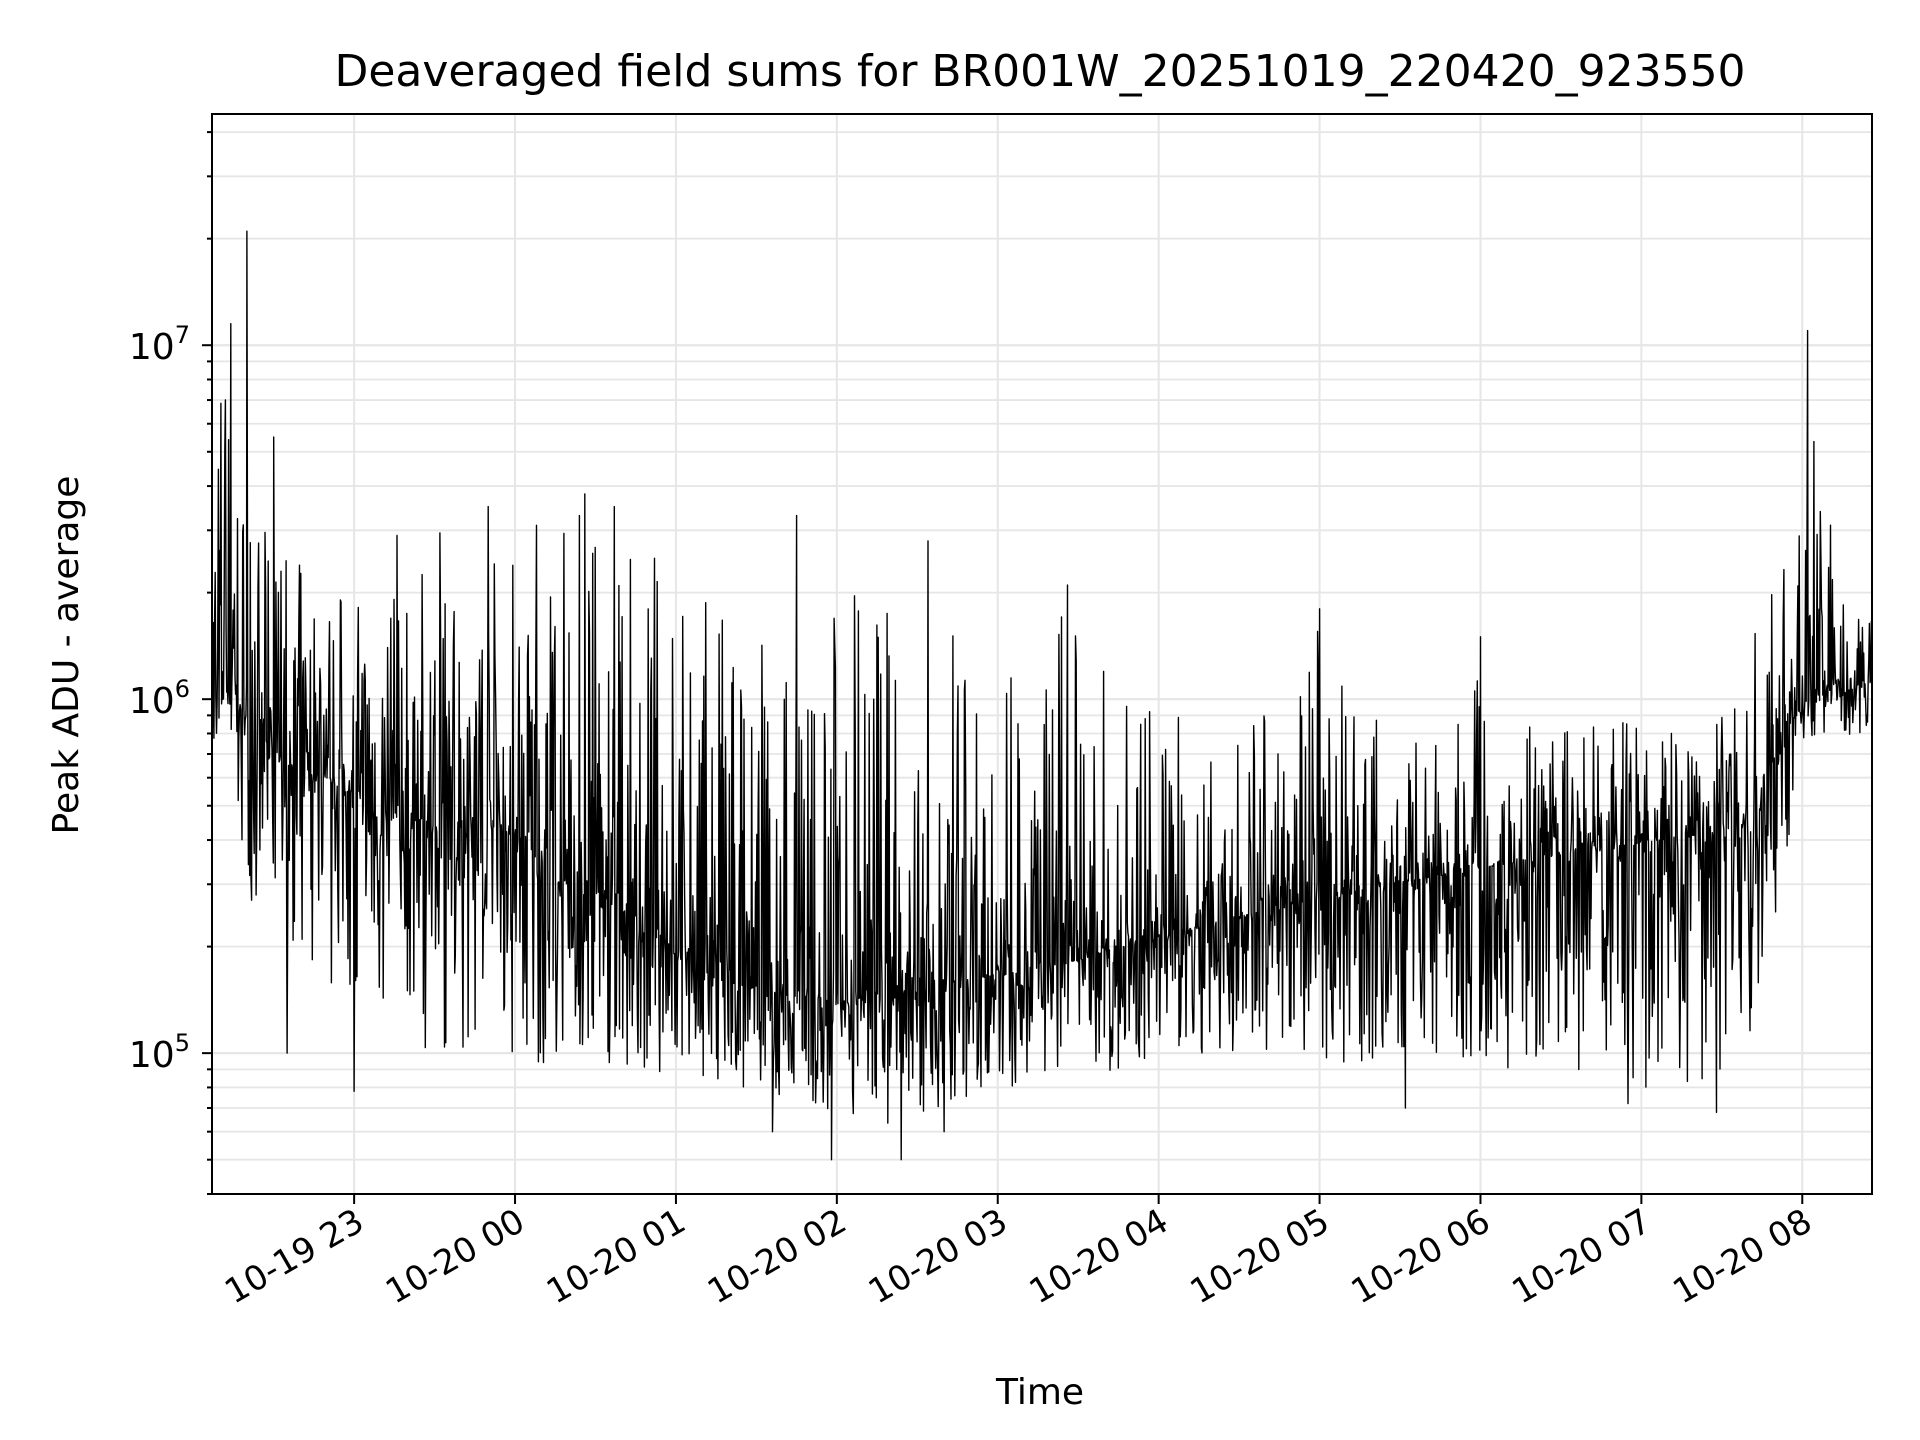  I want to click on y-axis-label: Peak ADU - average, so click(66, 655).